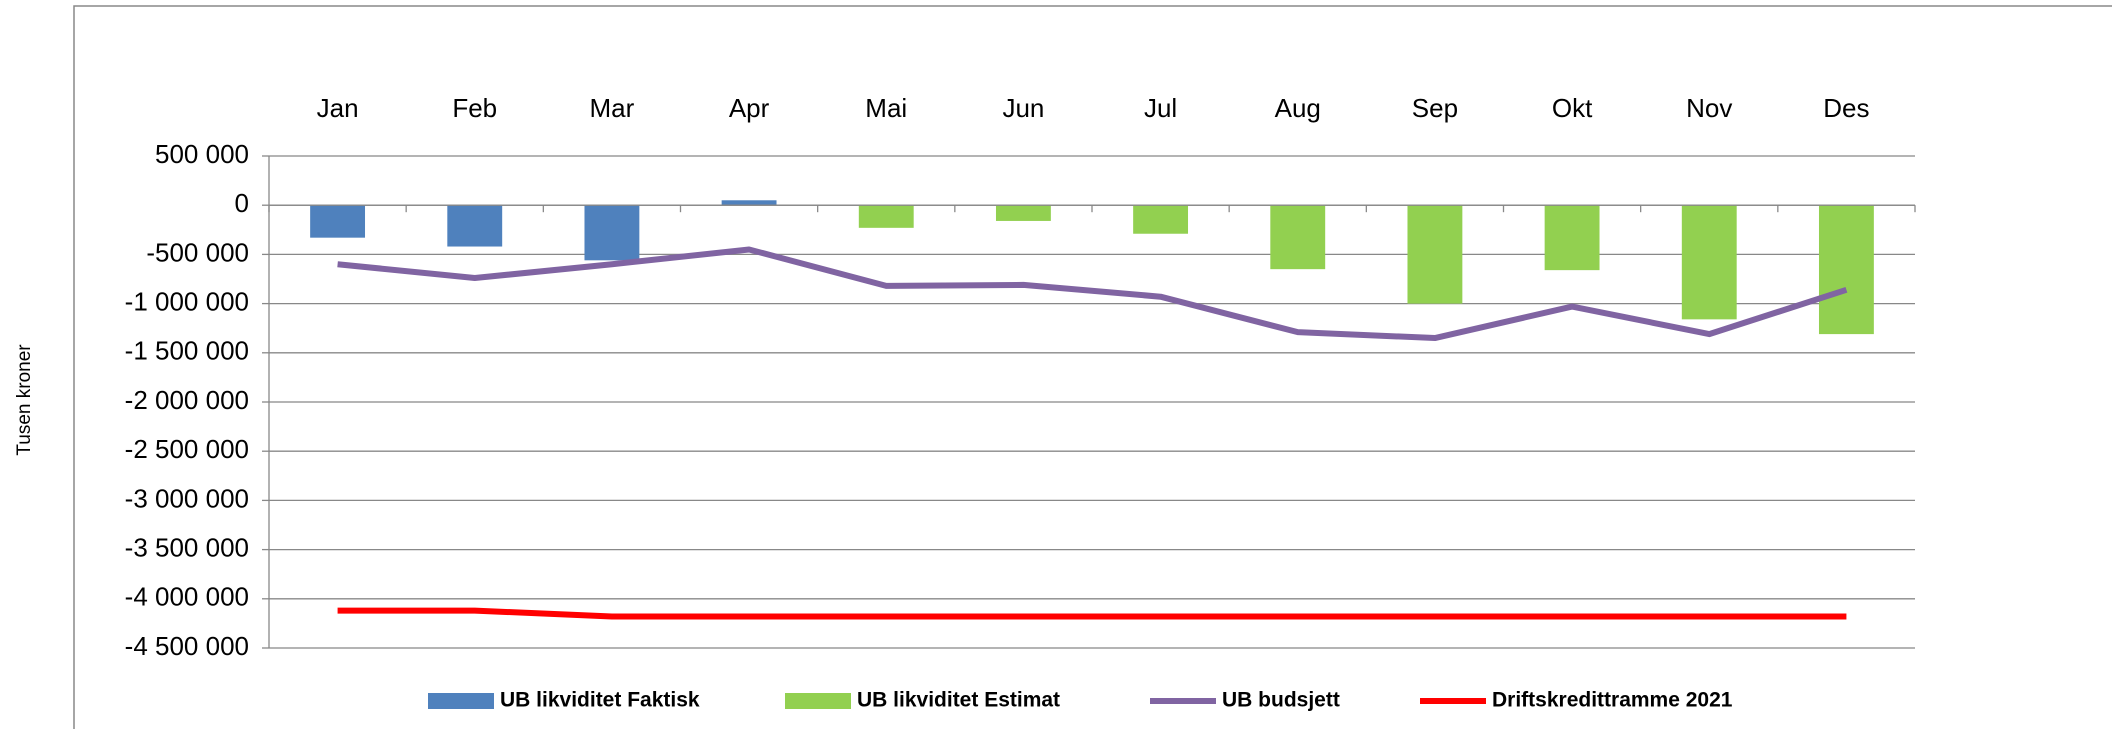 This screenshot has height=729, width=2112. Describe the element at coordinates (187, 301) in the screenshot. I see `y-tick-label: -1 000 000` at that location.